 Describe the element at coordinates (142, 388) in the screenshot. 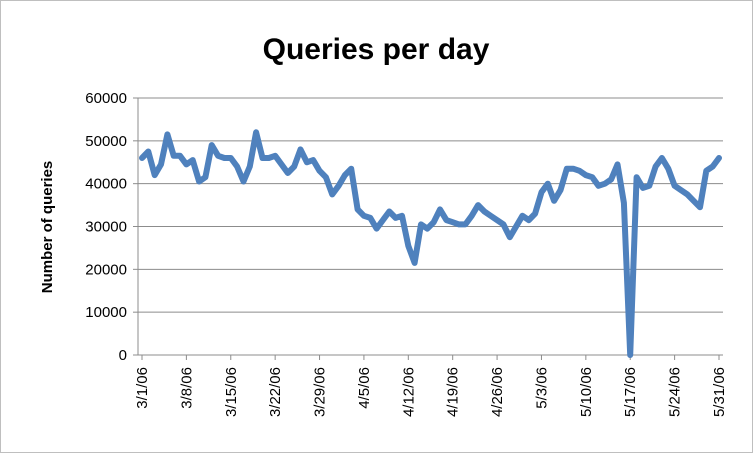

I see `x-tick-label-0: 3/1/06` at that location.